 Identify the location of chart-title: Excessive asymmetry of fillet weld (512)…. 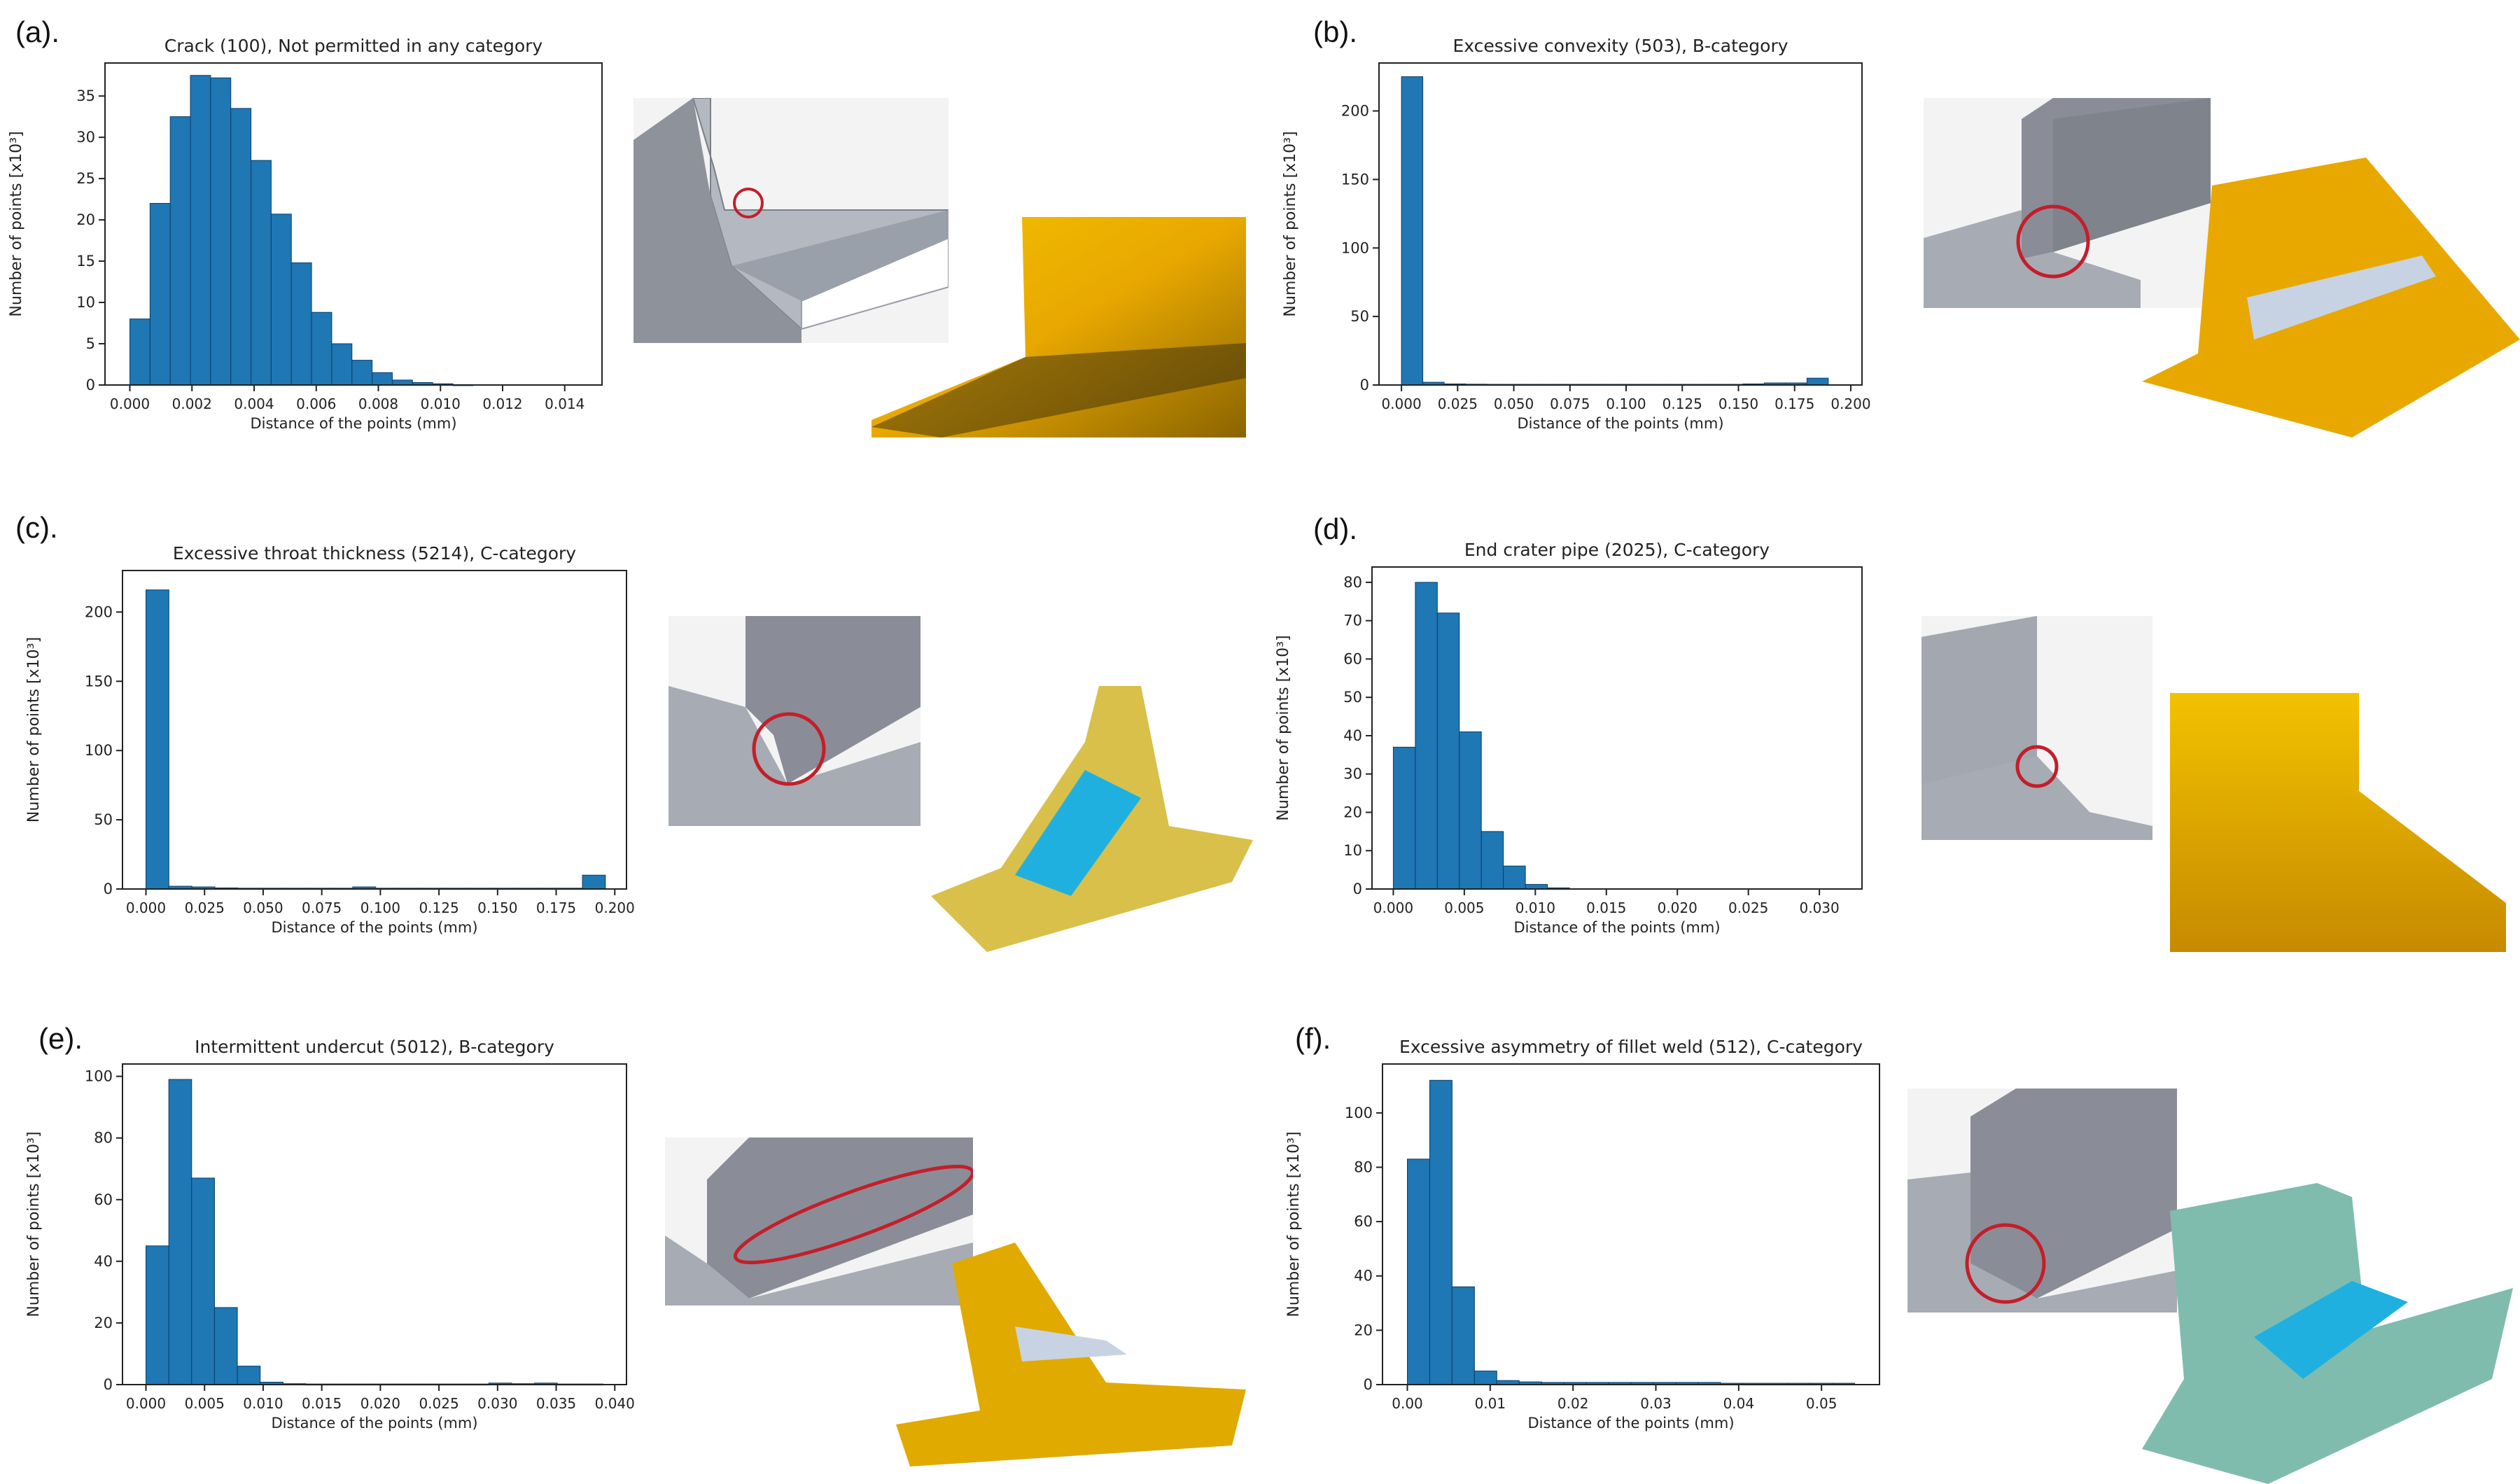
(1631, 1047).